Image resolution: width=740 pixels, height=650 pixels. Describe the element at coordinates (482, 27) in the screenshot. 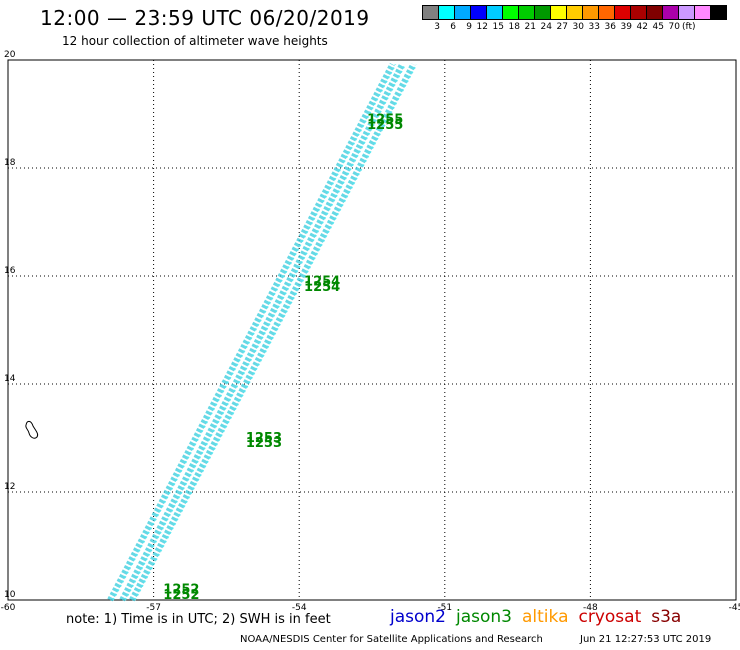

I see `color-scale-label: 12` at that location.